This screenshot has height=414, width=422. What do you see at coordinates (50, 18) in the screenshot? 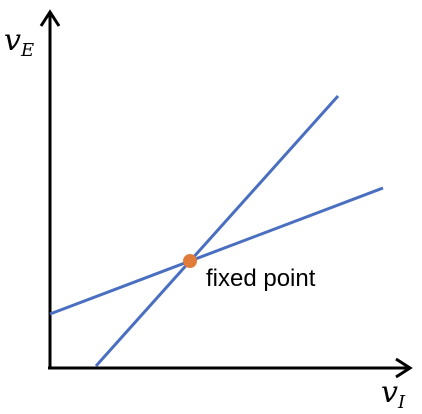
I see `y-axis-arrowhead` at bounding box center [50, 18].